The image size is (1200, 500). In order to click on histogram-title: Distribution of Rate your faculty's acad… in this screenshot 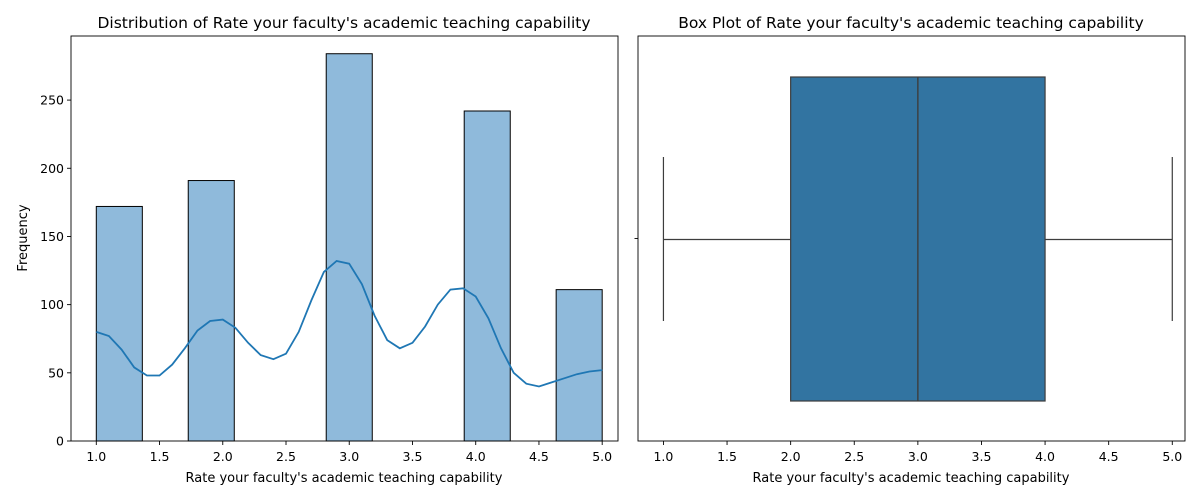, I will do `click(343, 23)`.